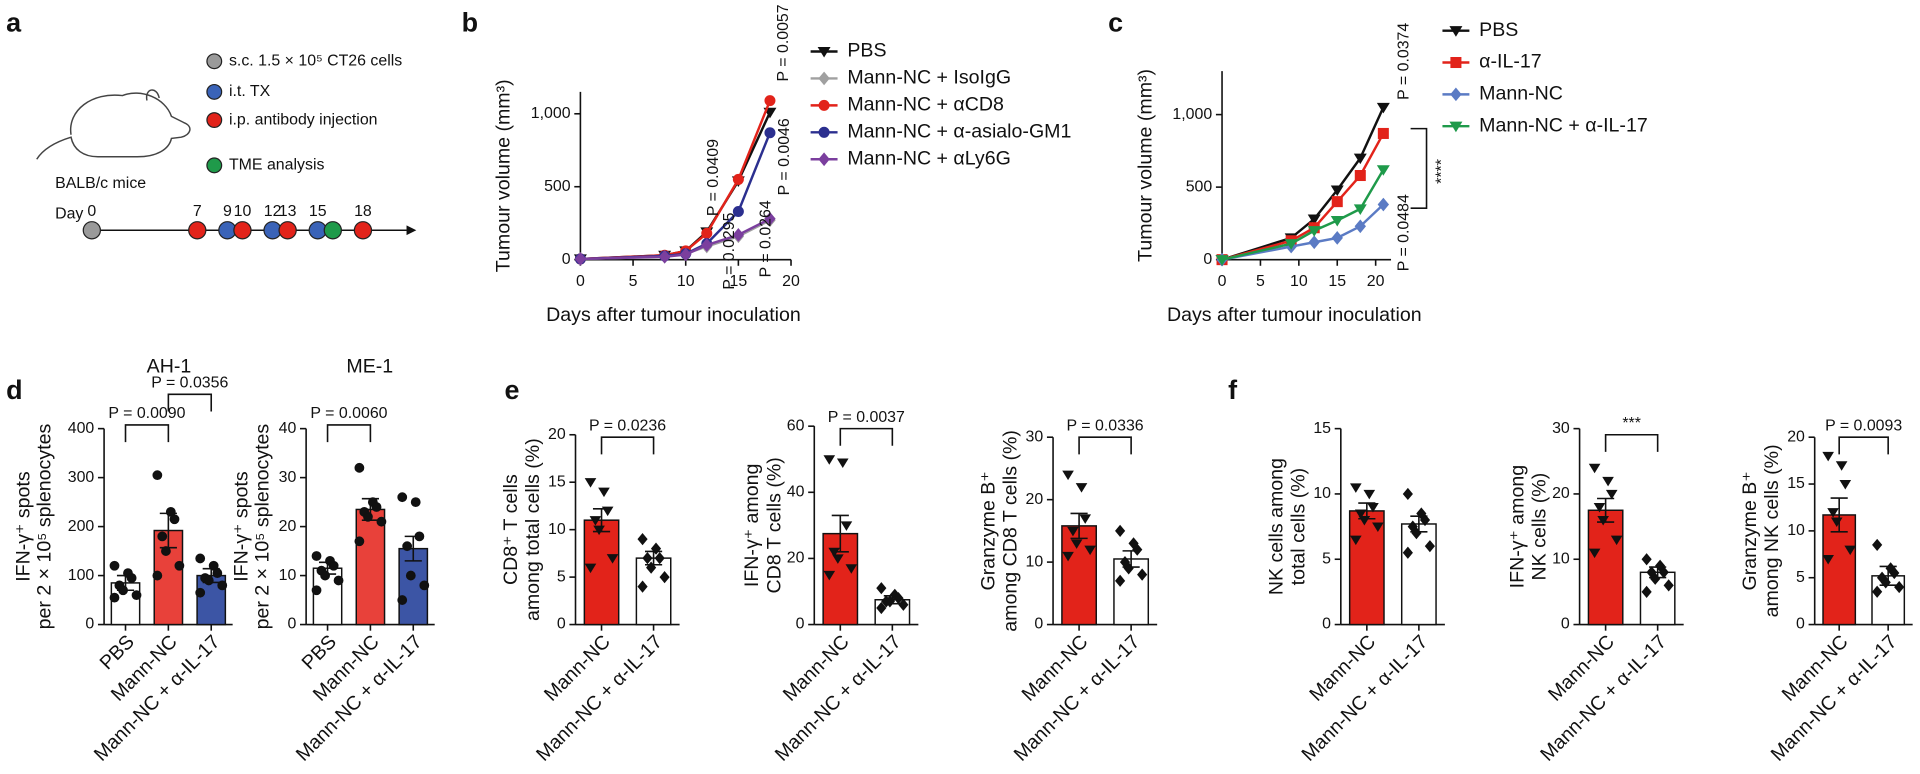  Describe the element at coordinates (348, 413) in the screenshot. I see `annotation: P = 0.0060` at that location.